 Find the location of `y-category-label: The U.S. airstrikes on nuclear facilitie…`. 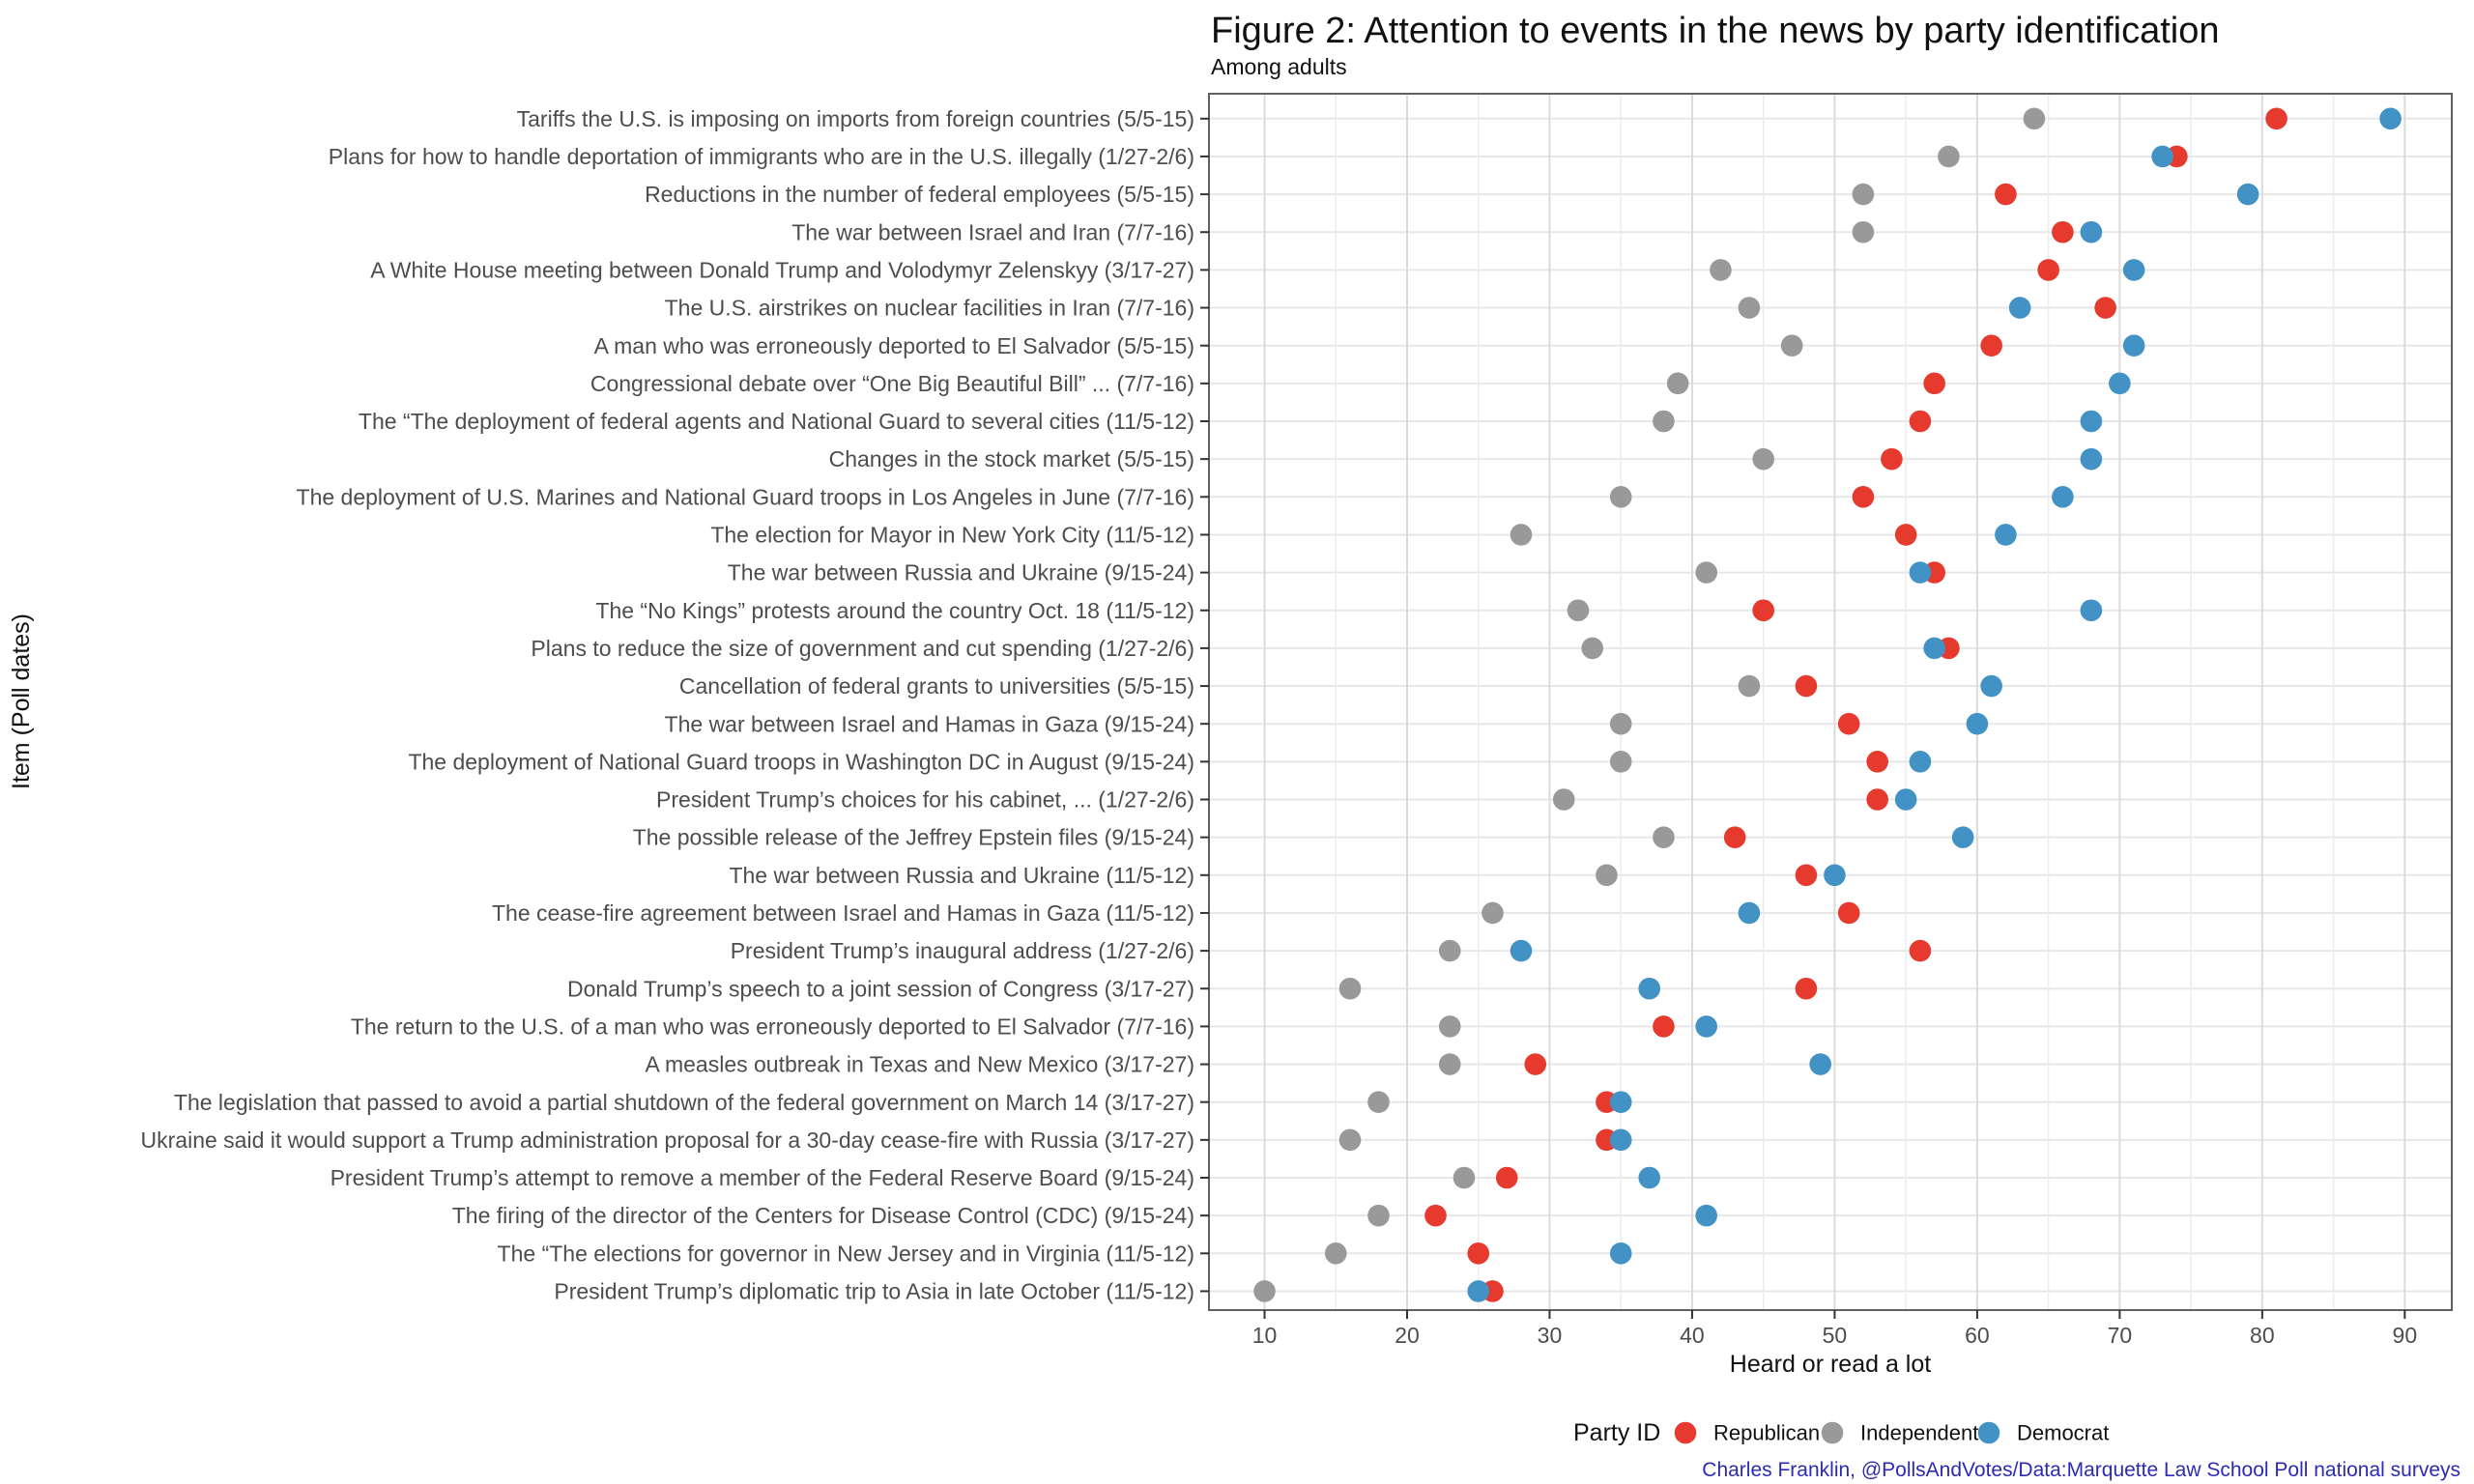

y-category-label: The U.S. airstrikes on nuclear facilitie… is located at coordinates (929, 308).